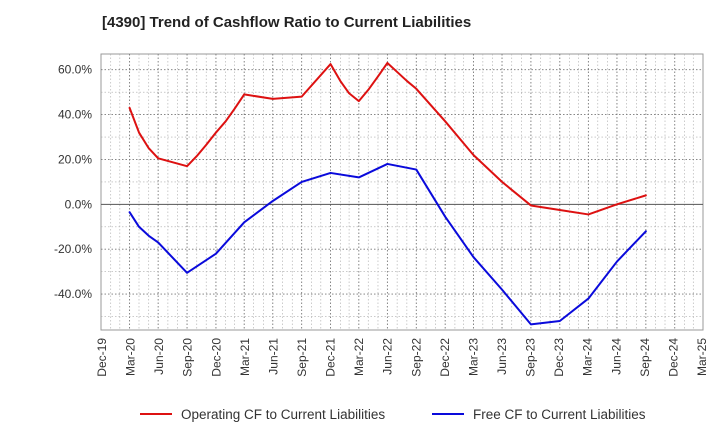 The height and width of the screenshot is (440, 720). Describe the element at coordinates (302, 357) in the screenshot. I see `x-tick-label: Sep-21` at that location.